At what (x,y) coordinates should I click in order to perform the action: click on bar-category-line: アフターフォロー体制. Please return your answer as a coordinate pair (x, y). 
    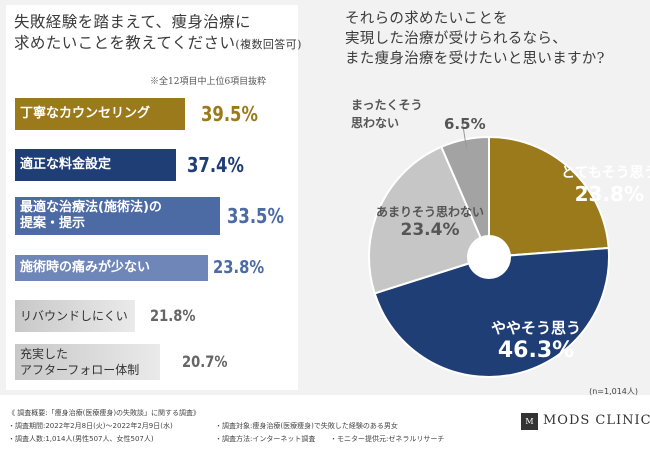
    Looking at the image, I should click on (80, 370).